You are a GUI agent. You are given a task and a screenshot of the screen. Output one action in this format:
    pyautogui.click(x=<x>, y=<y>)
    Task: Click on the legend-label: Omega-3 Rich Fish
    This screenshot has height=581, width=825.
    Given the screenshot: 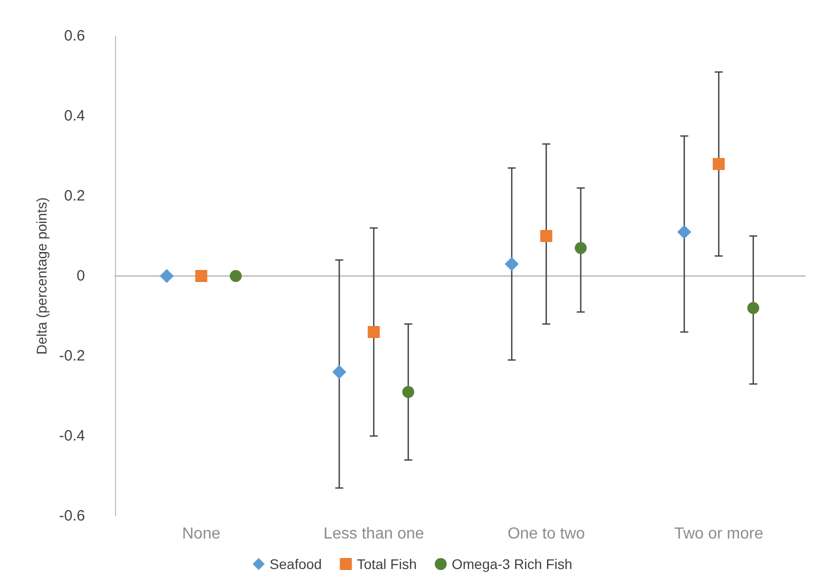 What is the action you would take?
    pyautogui.click(x=512, y=564)
    